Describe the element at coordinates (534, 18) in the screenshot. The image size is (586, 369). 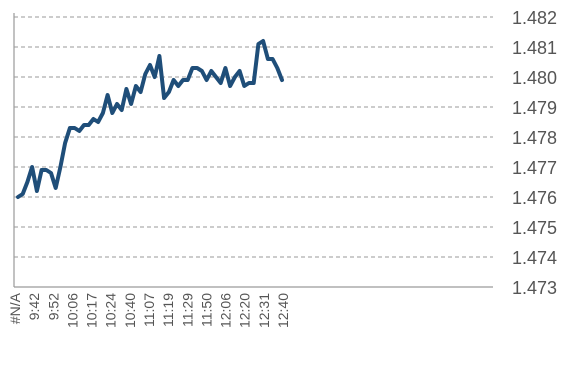
I see `y-tick-label: 1.482` at that location.